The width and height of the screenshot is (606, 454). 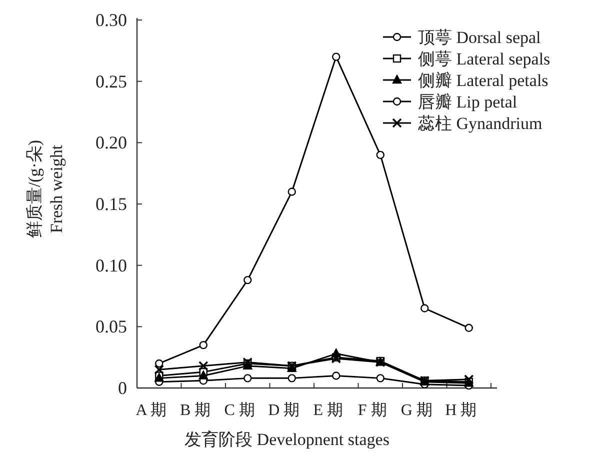 I want to click on y-tick-label: 0.05, so click(x=111, y=326).